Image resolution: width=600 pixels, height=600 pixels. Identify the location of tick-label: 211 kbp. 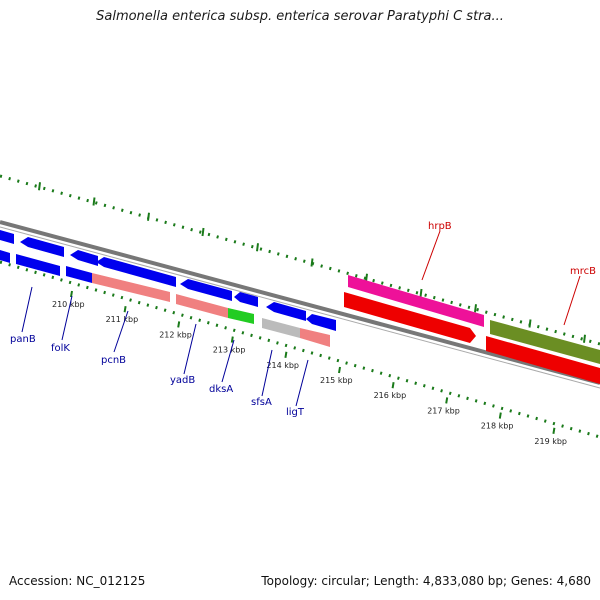
(122, 319).